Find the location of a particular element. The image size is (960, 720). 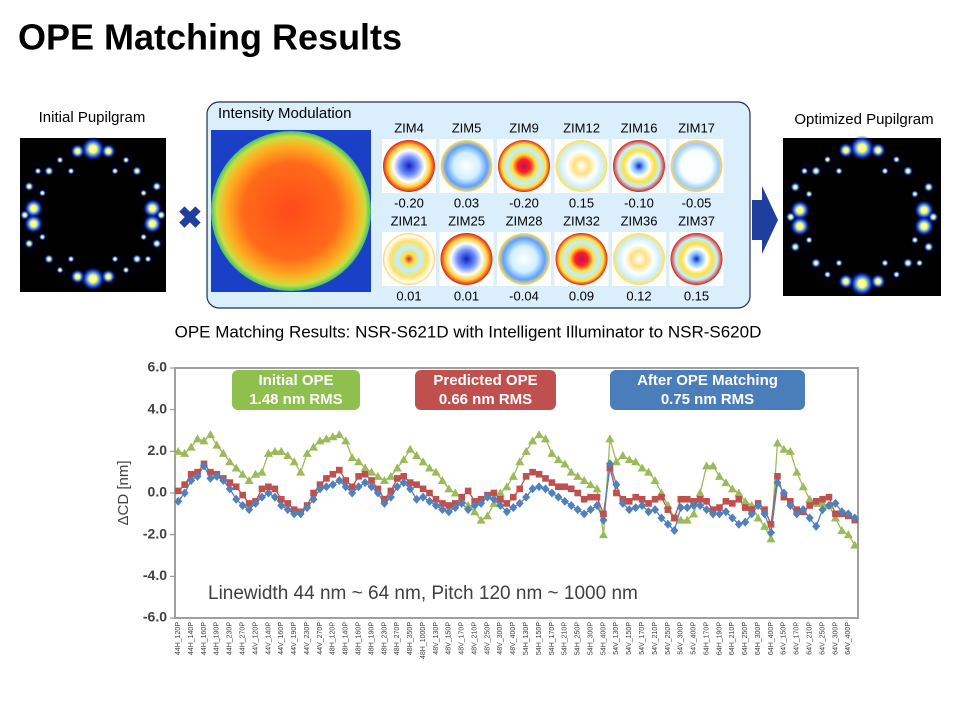

legend-rms: 1.48 nm RMS is located at coordinates (295, 399).